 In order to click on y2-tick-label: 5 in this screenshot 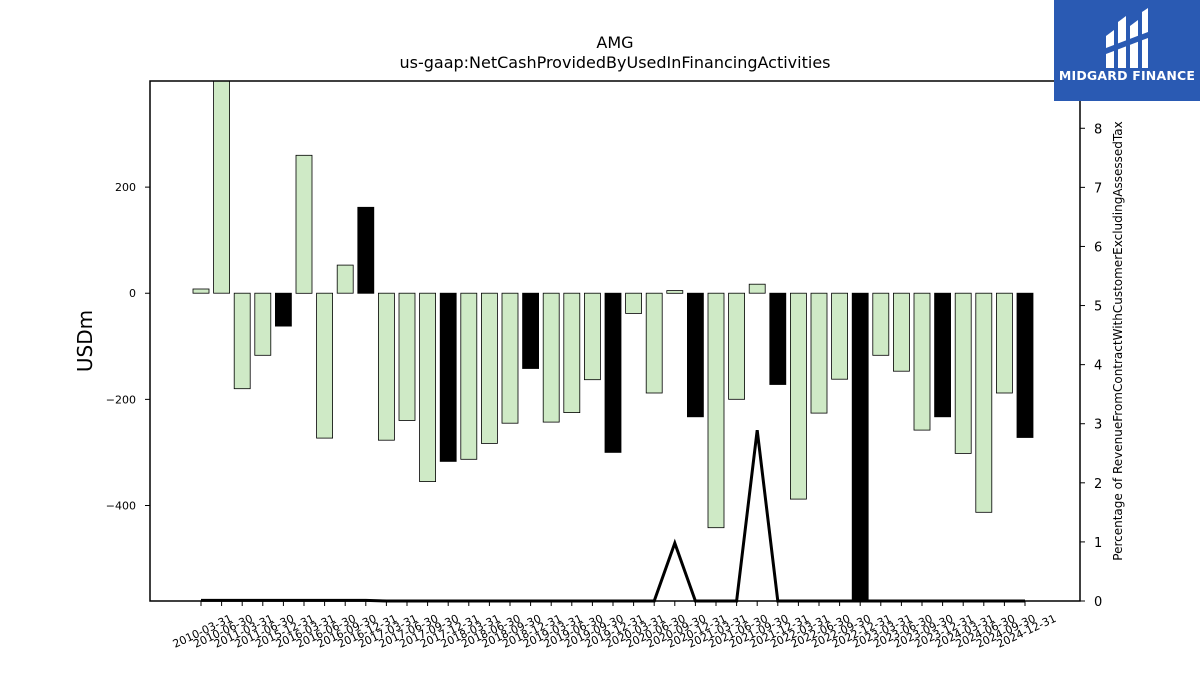, I will do `click(1098, 307)`.